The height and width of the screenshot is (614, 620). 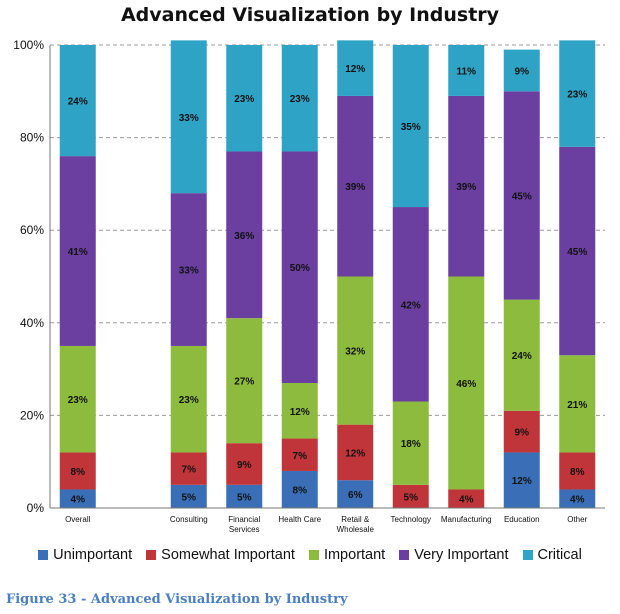 I want to click on data-label: 18%, so click(x=411, y=444).